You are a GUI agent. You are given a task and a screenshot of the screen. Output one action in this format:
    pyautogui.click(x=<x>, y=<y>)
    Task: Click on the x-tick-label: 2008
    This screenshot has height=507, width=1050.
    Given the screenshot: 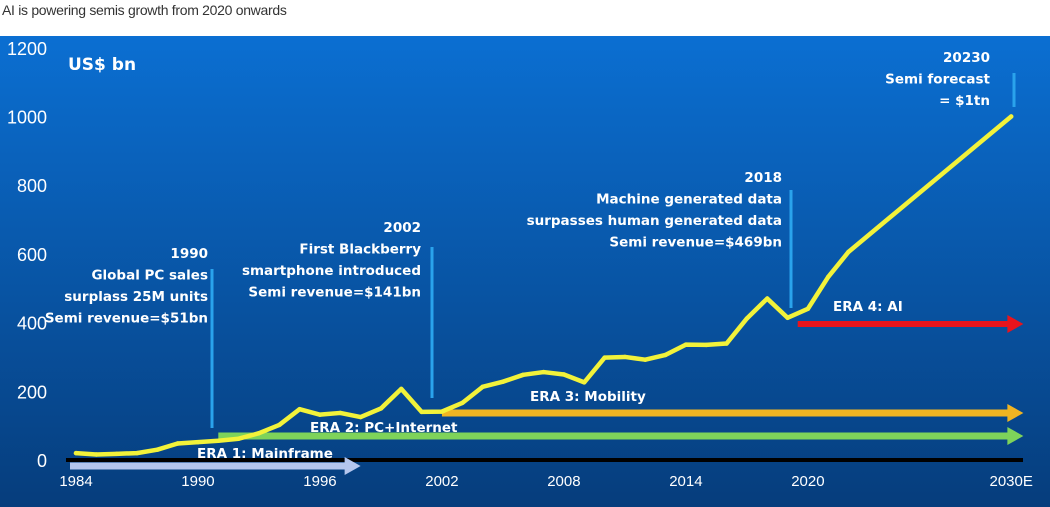 What is the action you would take?
    pyautogui.click(x=563, y=481)
    